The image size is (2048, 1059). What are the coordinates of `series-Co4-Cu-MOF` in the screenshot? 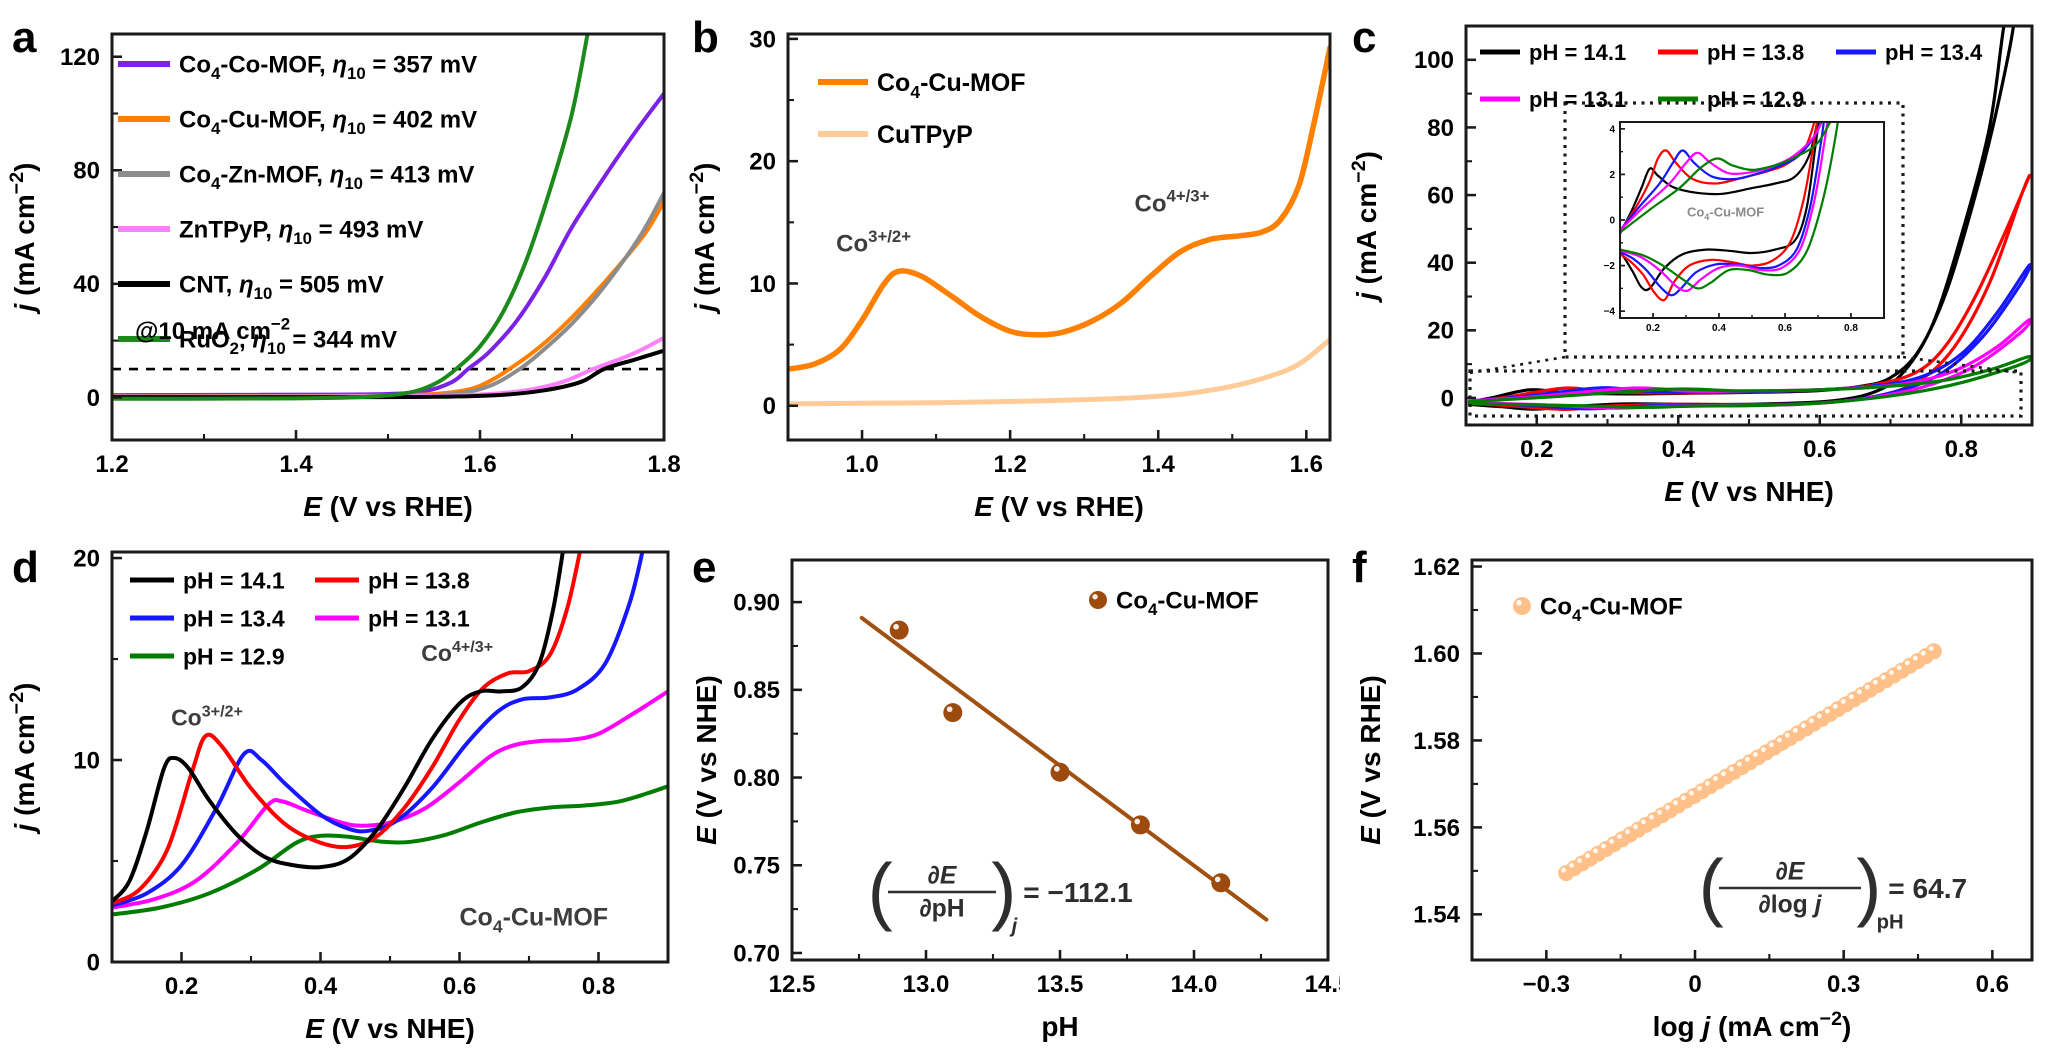 It's located at (1059, 208).